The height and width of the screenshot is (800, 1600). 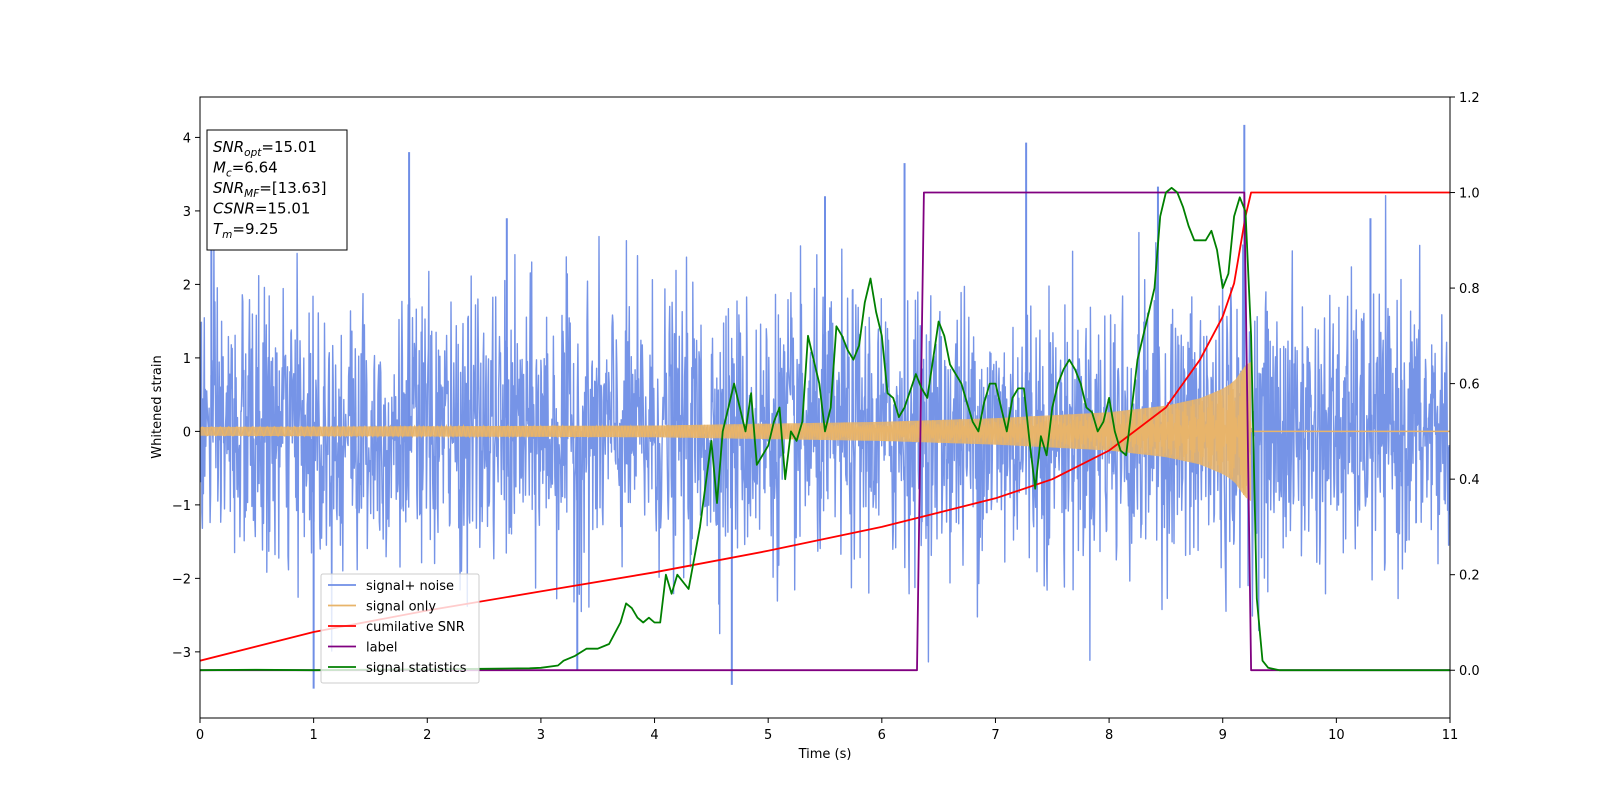 What do you see at coordinates (427, 735) in the screenshot?
I see `x-tick-label: 2` at bounding box center [427, 735].